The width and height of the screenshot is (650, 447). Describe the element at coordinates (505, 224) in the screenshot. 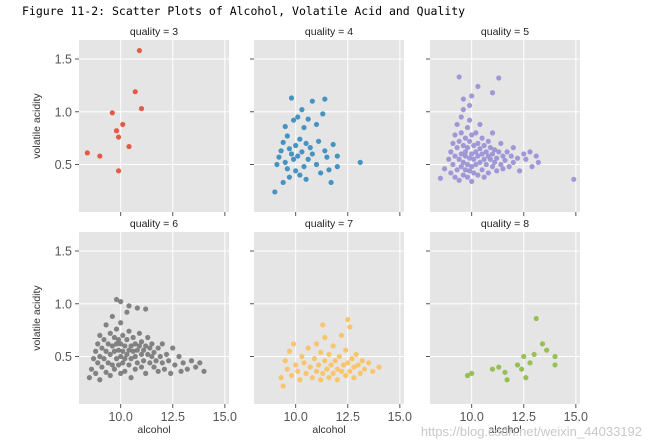

I see `panel-title: quality = 8` at that location.